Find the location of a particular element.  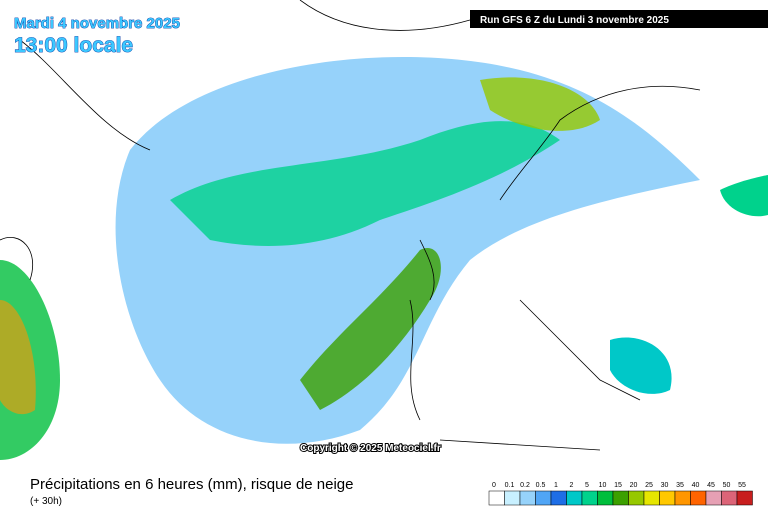

time-label: 13:00 locale is located at coordinates (73, 45).